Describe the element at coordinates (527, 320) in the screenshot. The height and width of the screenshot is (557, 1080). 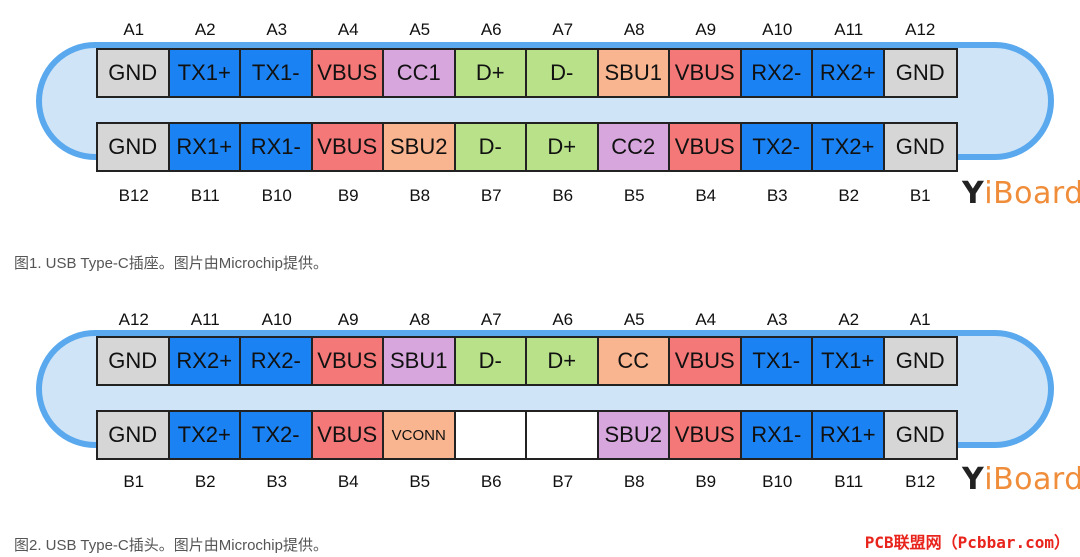
I see `pin-labels-a: A12 A11 A10 A9 A8 A7 A6 A5 A4 A3 A2 A1` at that location.